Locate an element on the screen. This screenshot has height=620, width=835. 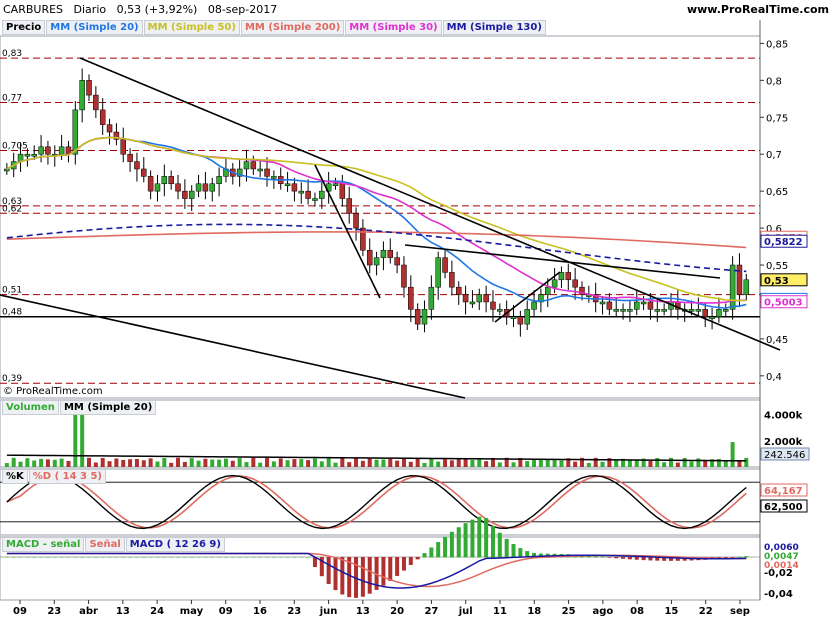
macd-axis-label: -0,04 is located at coordinates (778, 594).